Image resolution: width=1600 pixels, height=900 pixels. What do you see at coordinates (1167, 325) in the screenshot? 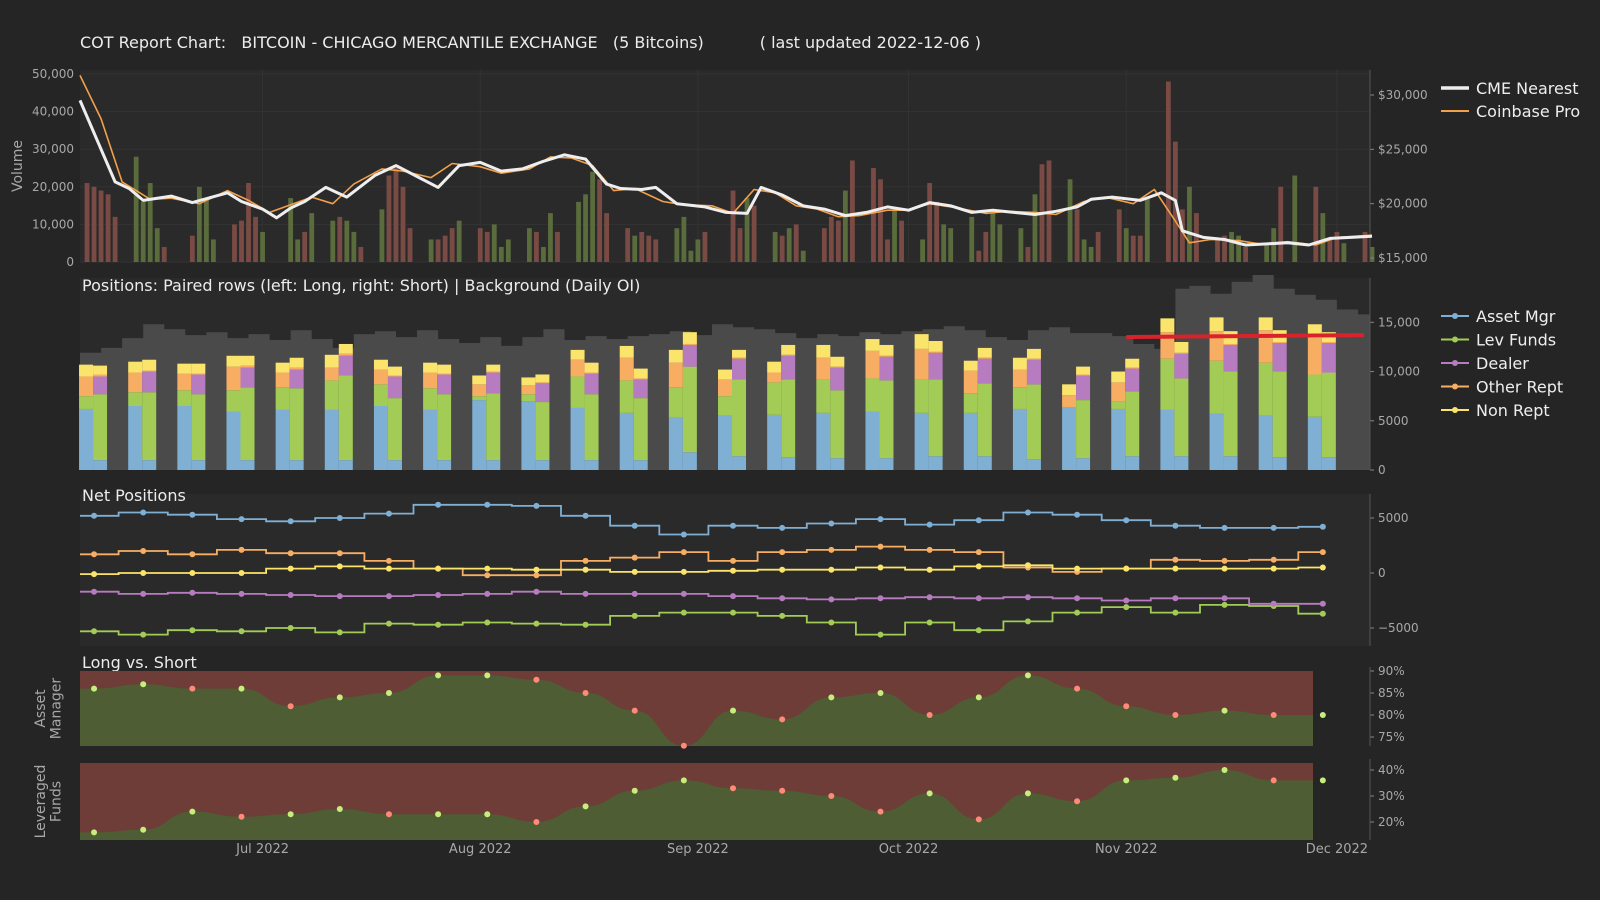
I see `long-bar-non-rept` at bounding box center [1167, 325].